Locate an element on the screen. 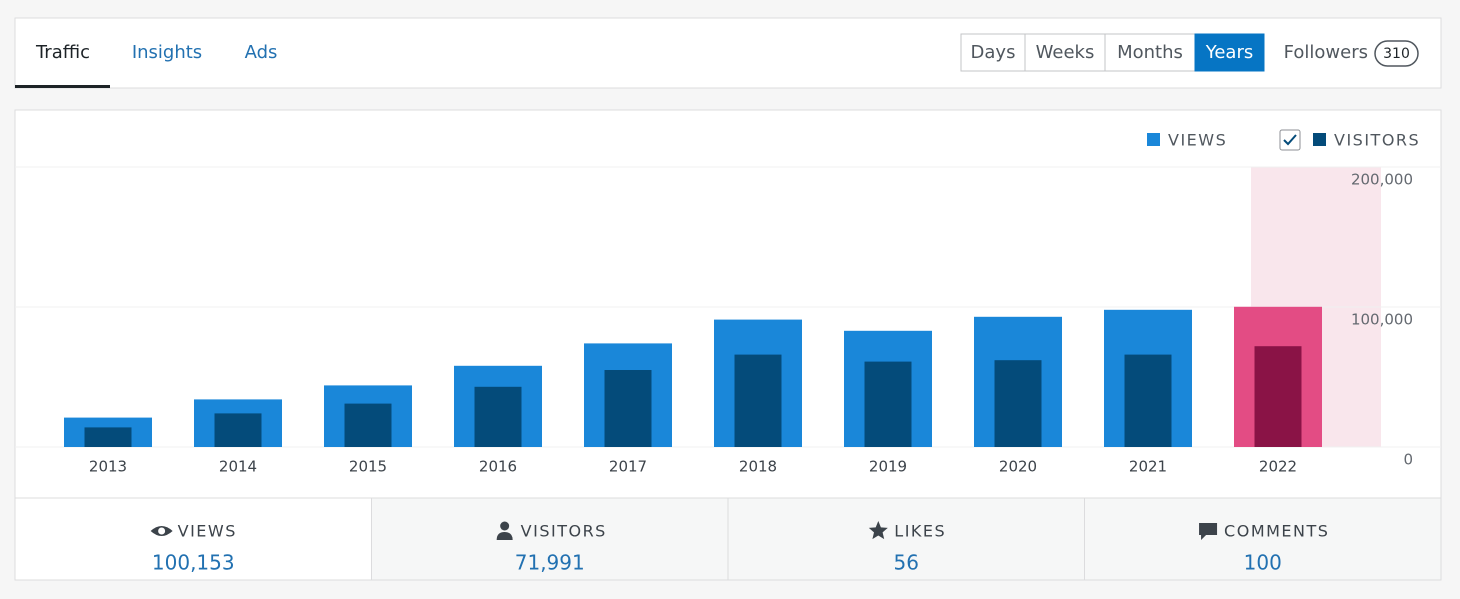  period-label: Days is located at coordinates (993, 52).